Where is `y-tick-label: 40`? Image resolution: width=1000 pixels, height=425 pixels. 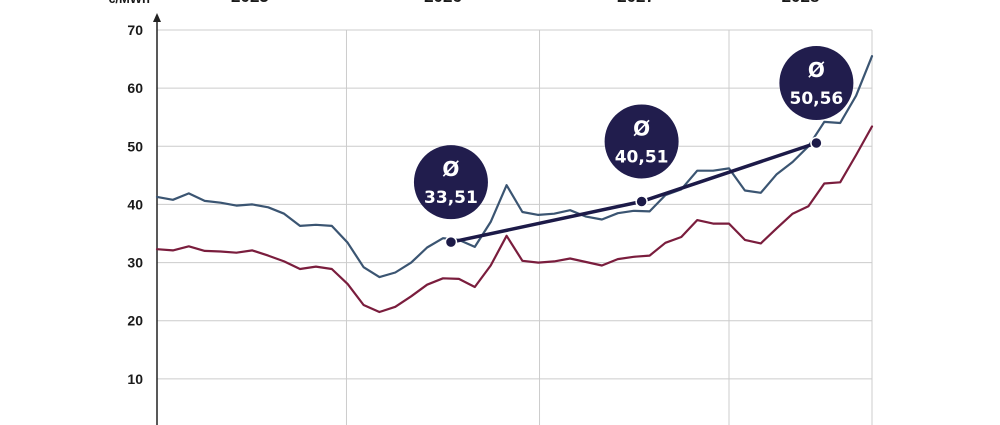
y-tick-label: 40 is located at coordinates (135, 204).